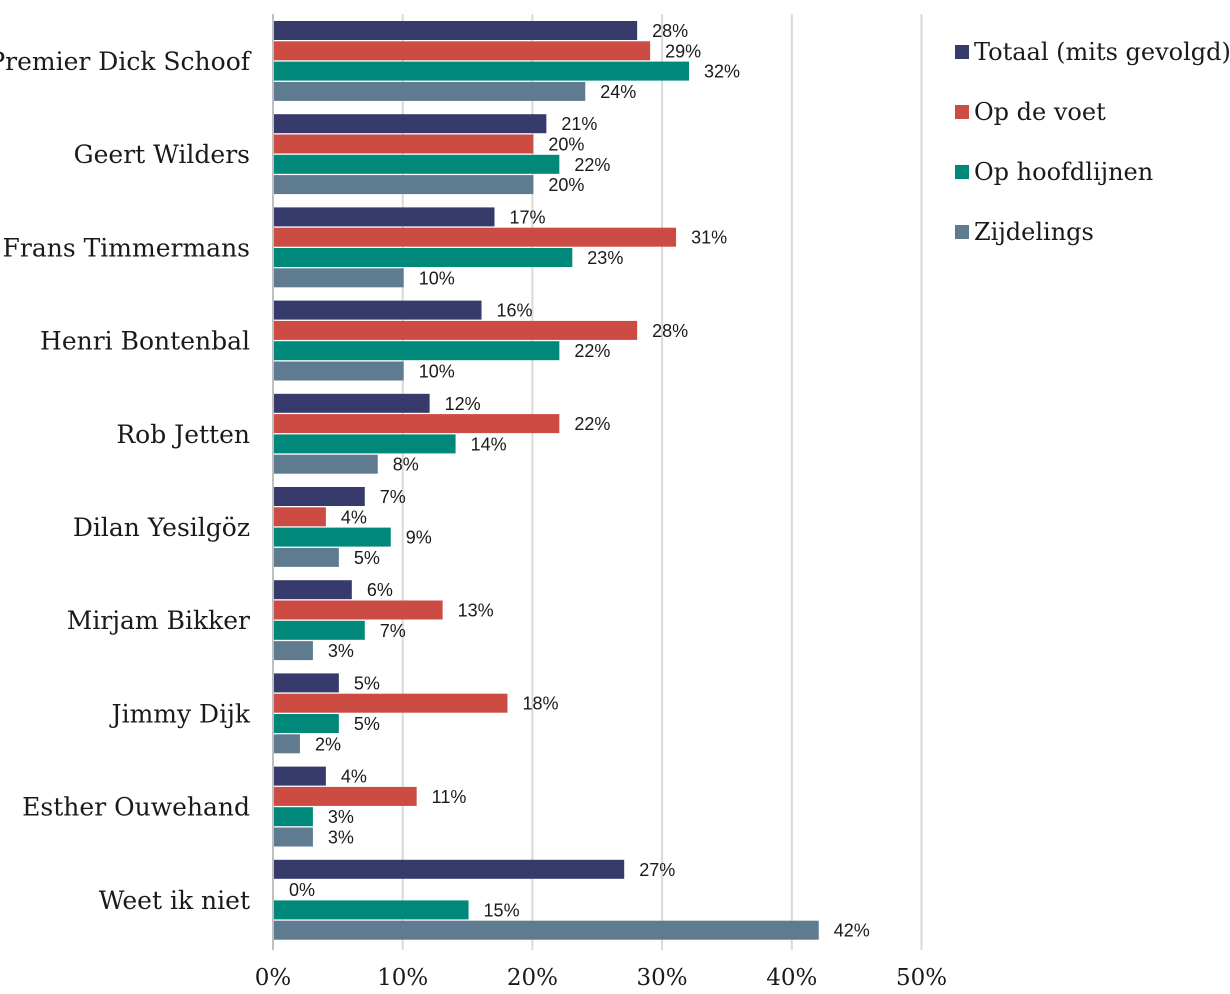 The width and height of the screenshot is (1230, 994). What do you see at coordinates (921, 978) in the screenshot?
I see `x-tick-label: 50%` at bounding box center [921, 978].